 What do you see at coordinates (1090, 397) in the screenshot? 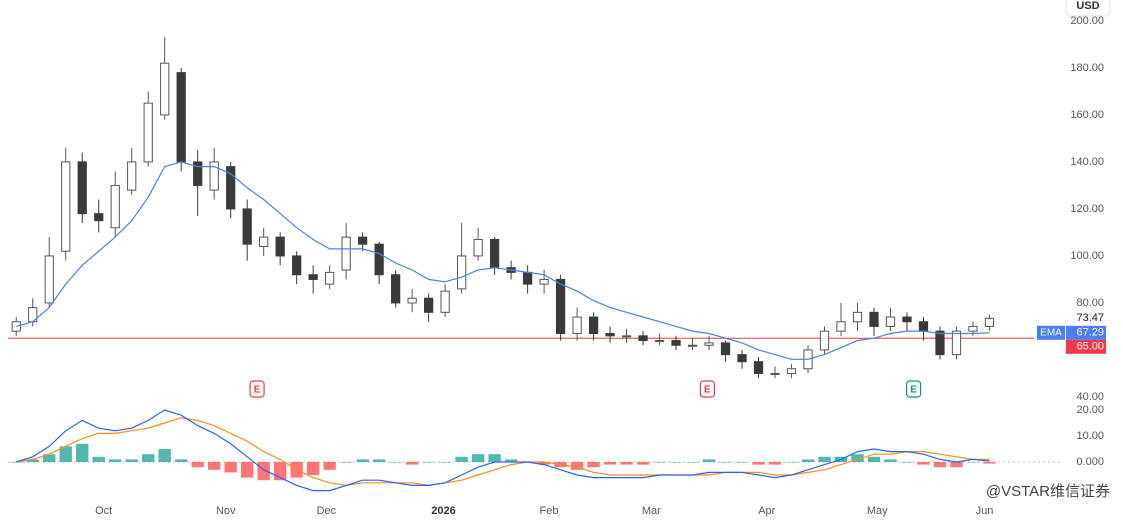
I see `y-tick-label: 40.00` at bounding box center [1090, 397].